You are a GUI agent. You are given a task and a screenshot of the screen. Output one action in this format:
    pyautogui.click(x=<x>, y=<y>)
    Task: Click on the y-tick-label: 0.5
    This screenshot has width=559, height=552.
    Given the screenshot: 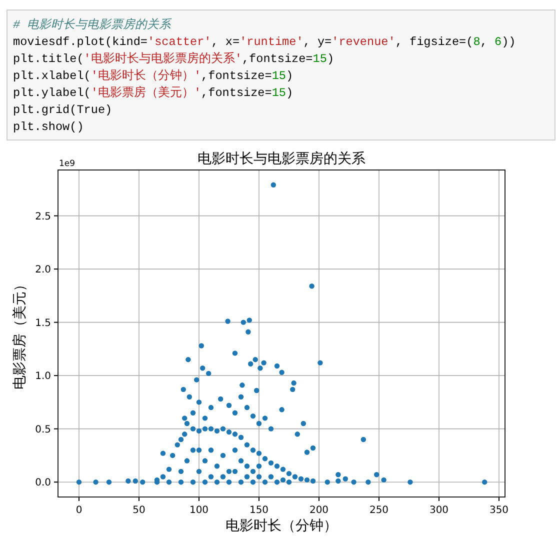 What is the action you would take?
    pyautogui.click(x=43, y=430)
    